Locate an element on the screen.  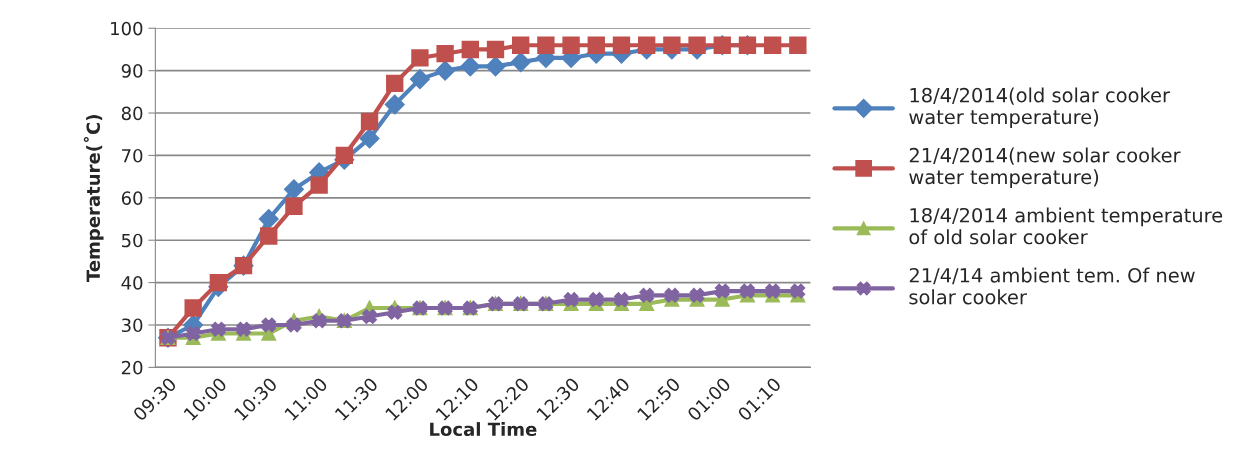
y-tick-label: 60 is located at coordinates (132, 198).